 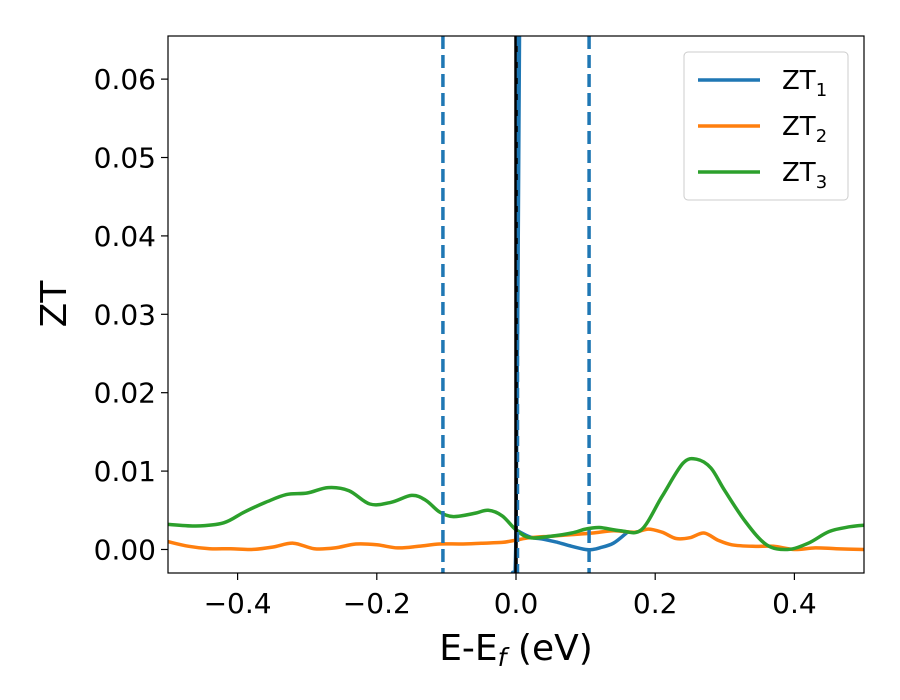 I want to click on y-tick-label: 0.00, so click(x=125, y=549).